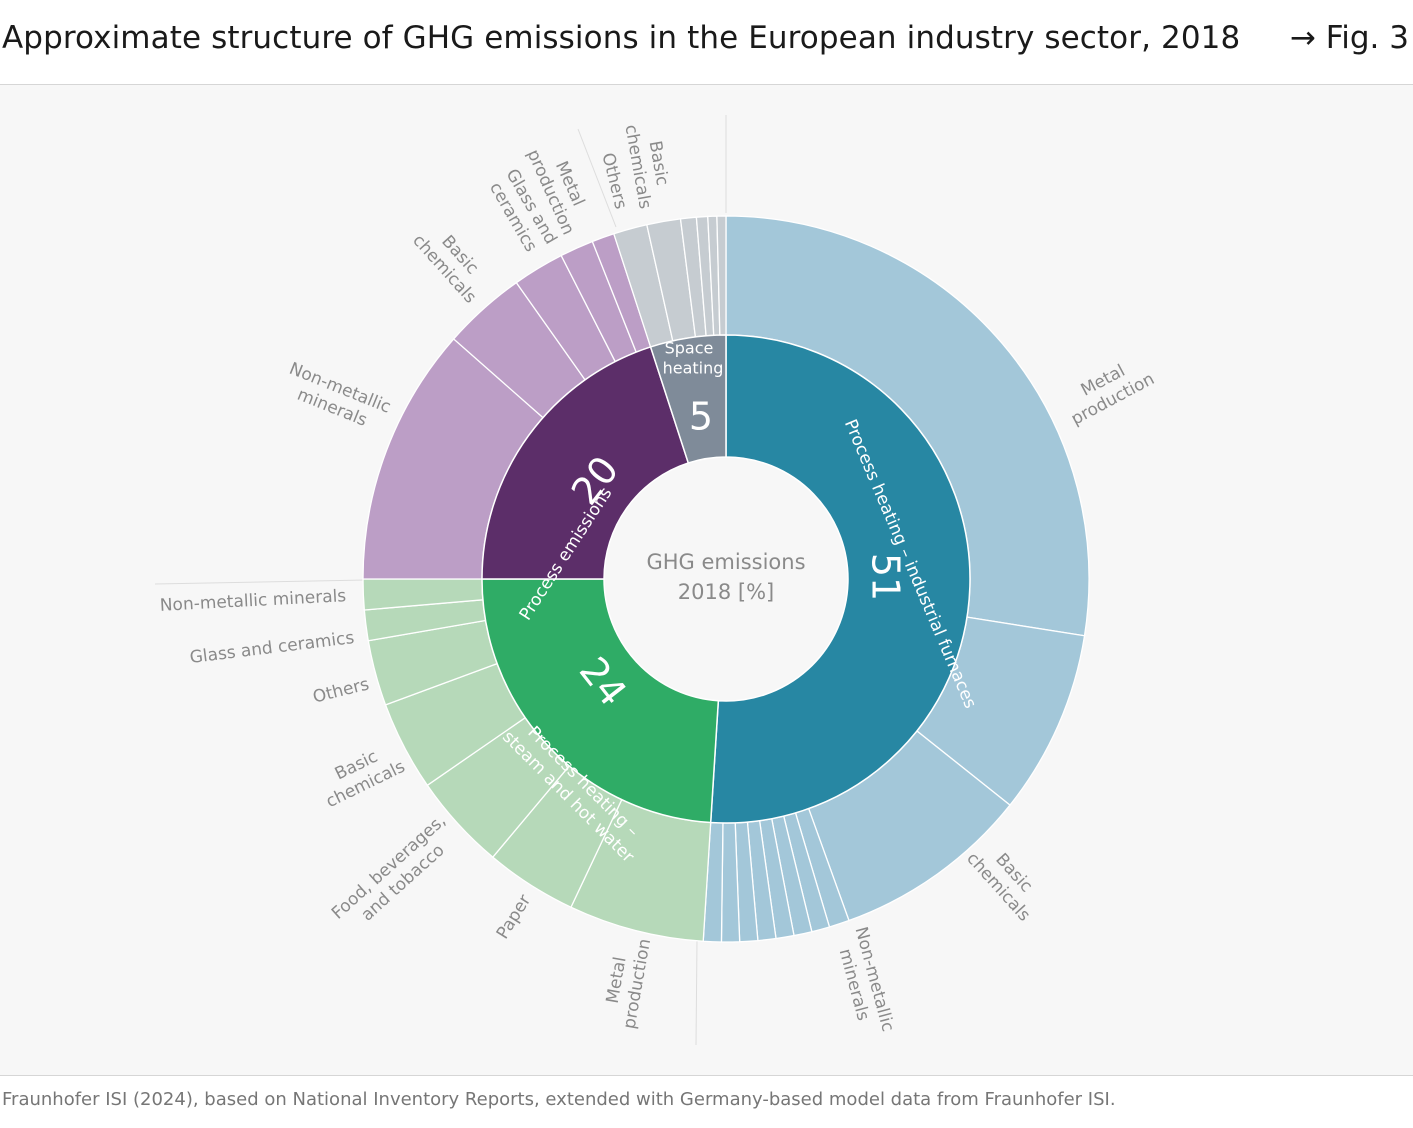 The image size is (1413, 1128). What do you see at coordinates (585, 462) in the screenshot?
I see `inner-segment-process-emissions` at bounding box center [585, 462].